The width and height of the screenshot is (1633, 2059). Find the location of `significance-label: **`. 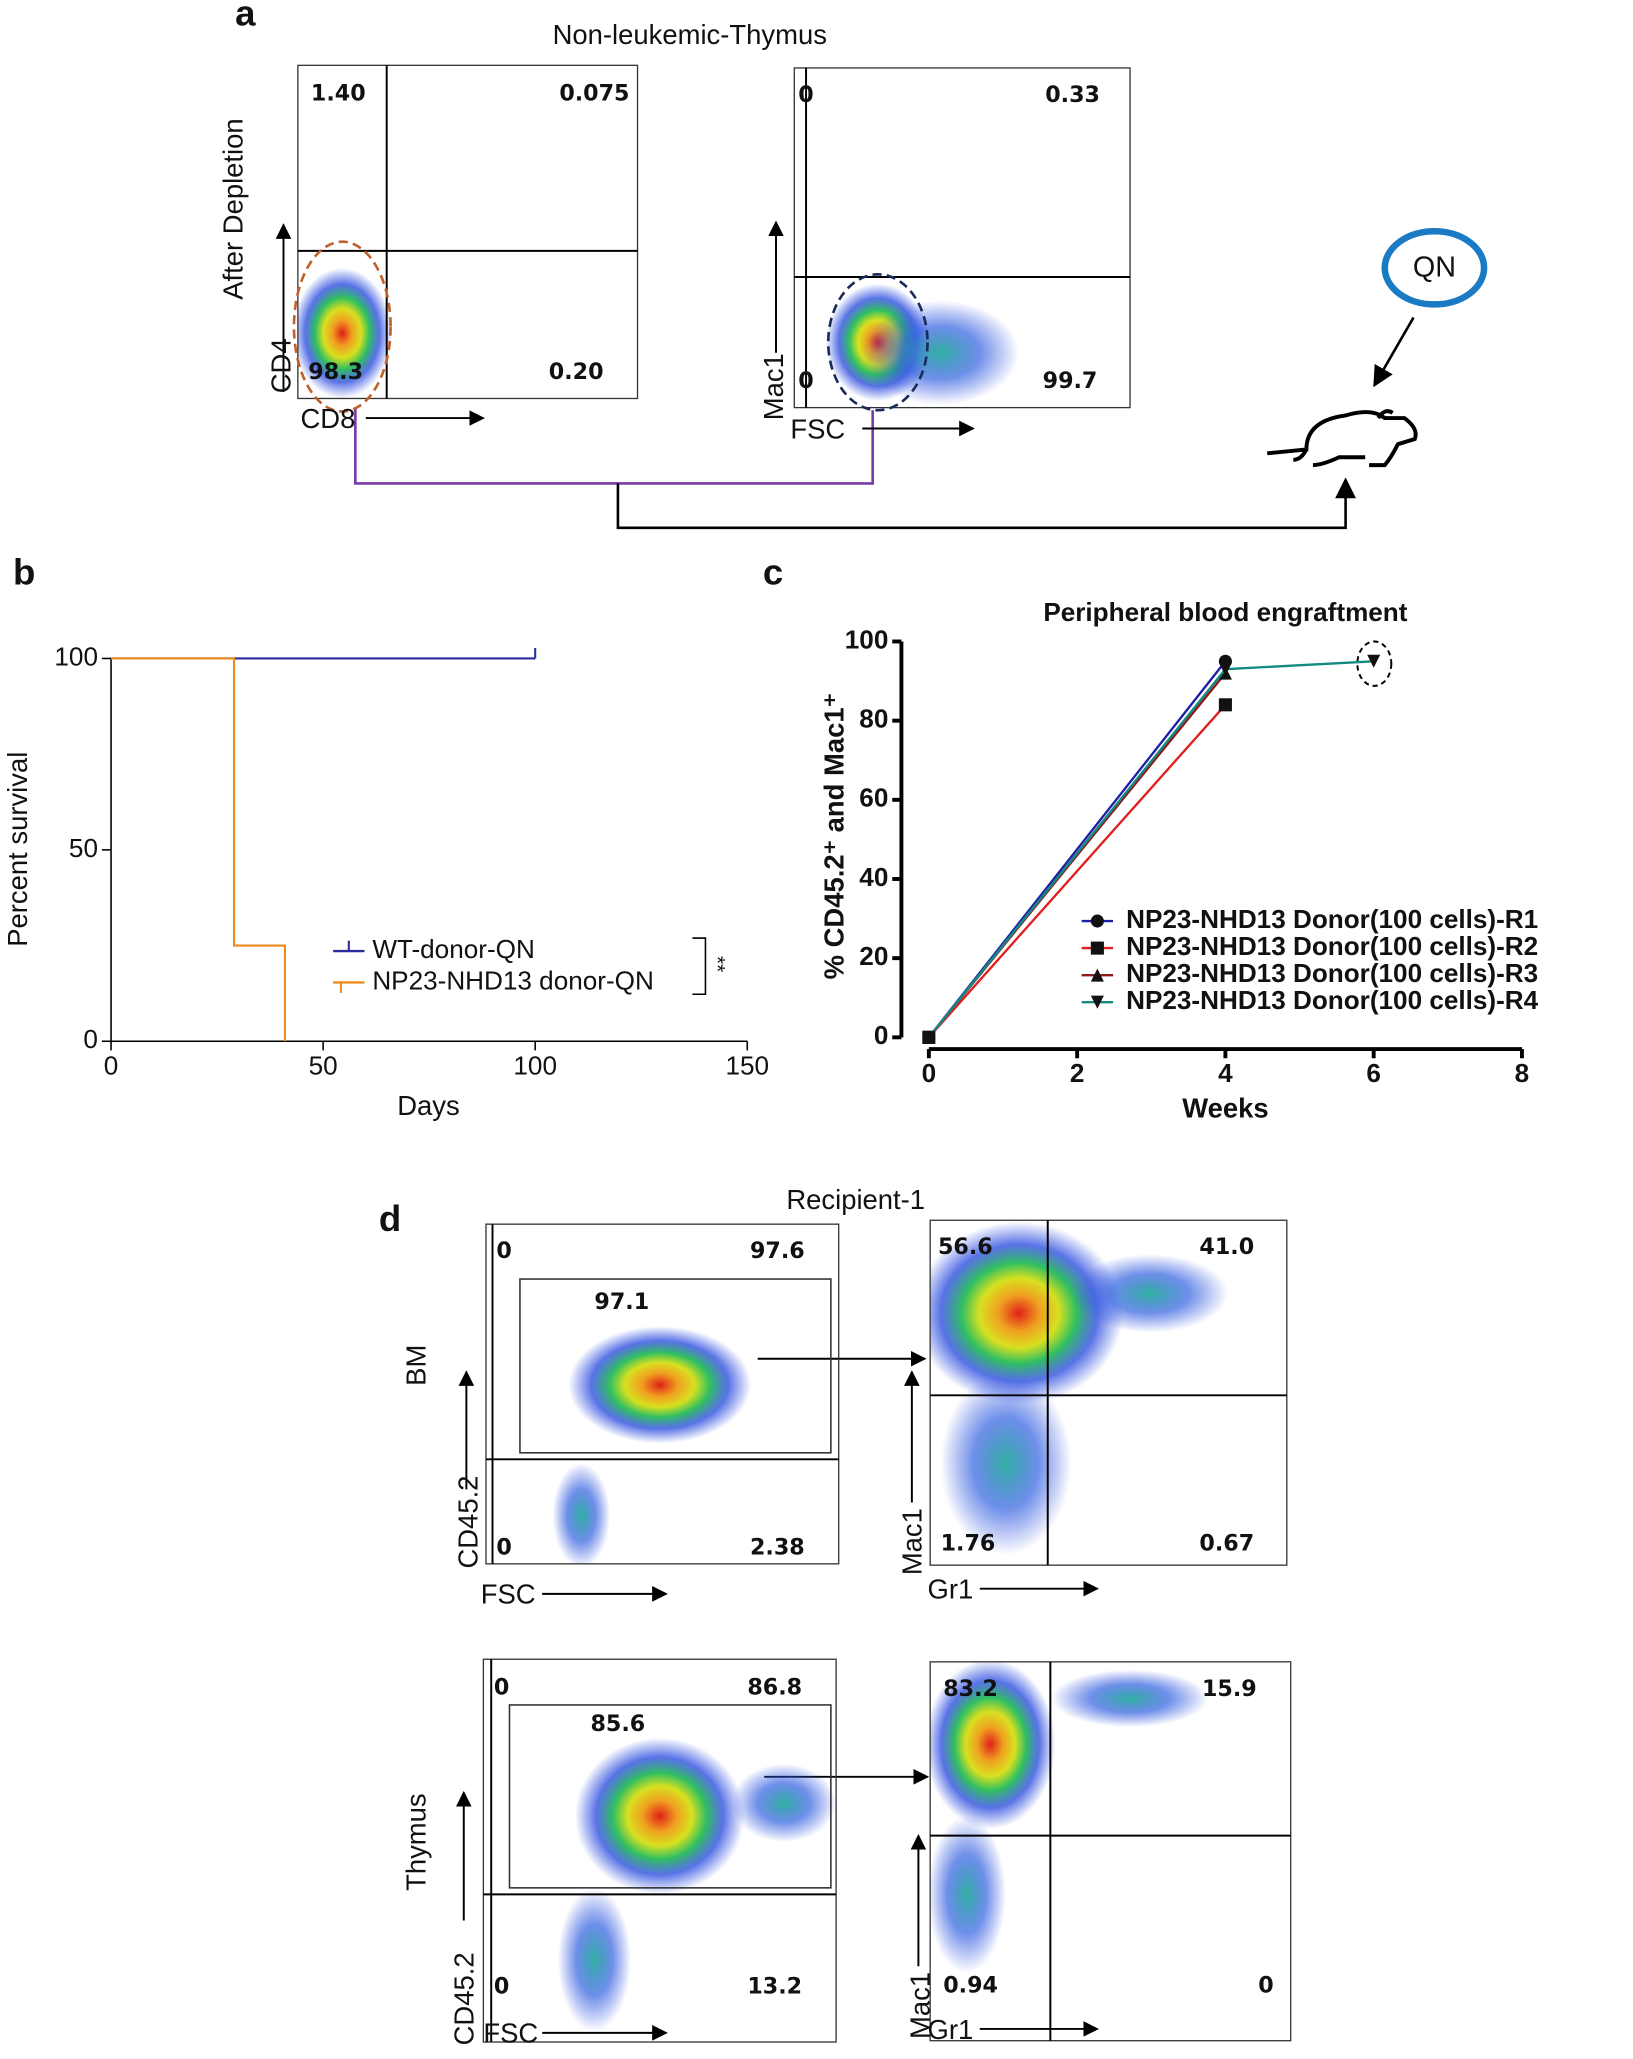

significance-label: ** is located at coordinates (716, 964).